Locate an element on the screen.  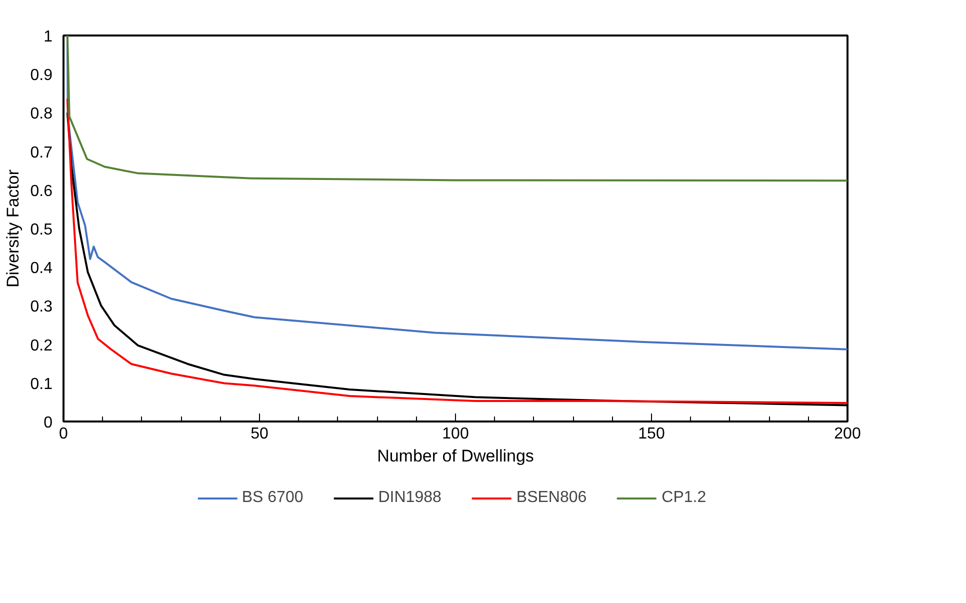
y-tick-label: 0.2 is located at coordinates (41, 345).